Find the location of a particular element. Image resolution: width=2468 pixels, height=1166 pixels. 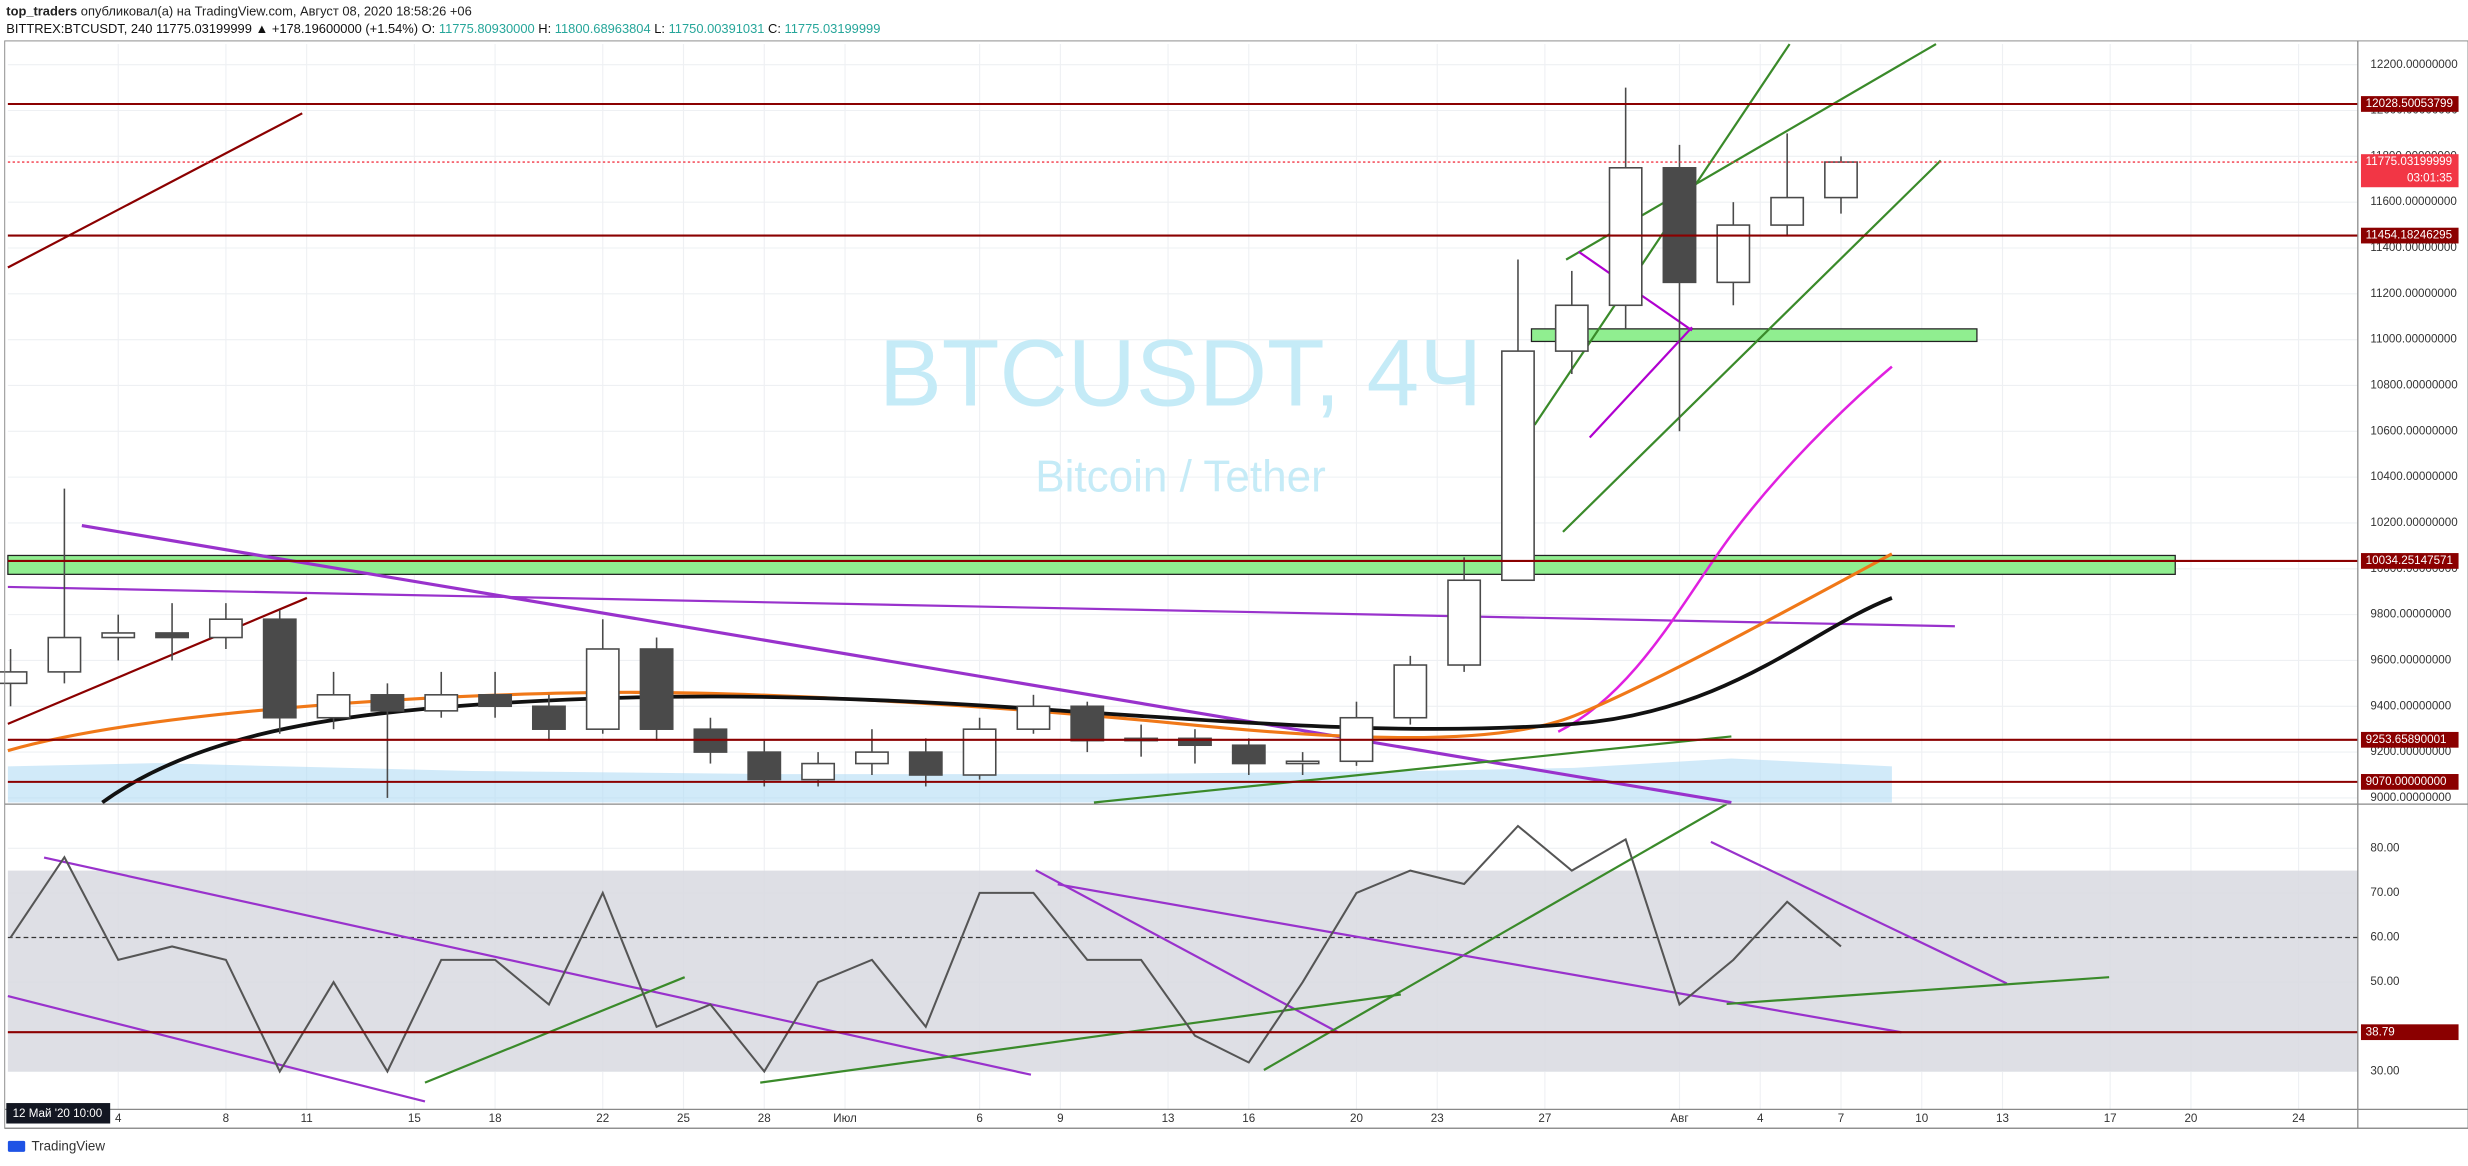

symbol-part: L: is located at coordinates (659, 28).